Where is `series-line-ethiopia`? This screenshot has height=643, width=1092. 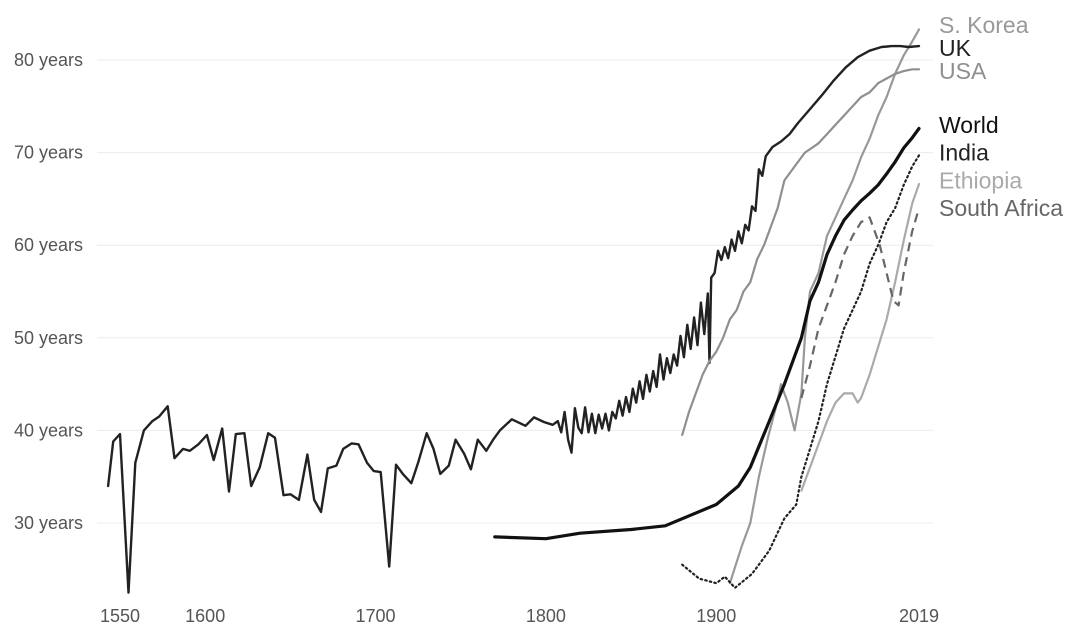 series-line-ethiopia is located at coordinates (860, 337).